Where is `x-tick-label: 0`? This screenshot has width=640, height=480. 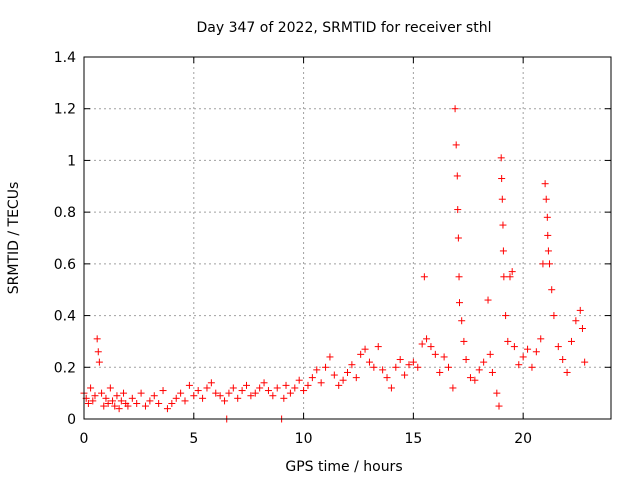 x-tick-label: 0 is located at coordinates (84, 439).